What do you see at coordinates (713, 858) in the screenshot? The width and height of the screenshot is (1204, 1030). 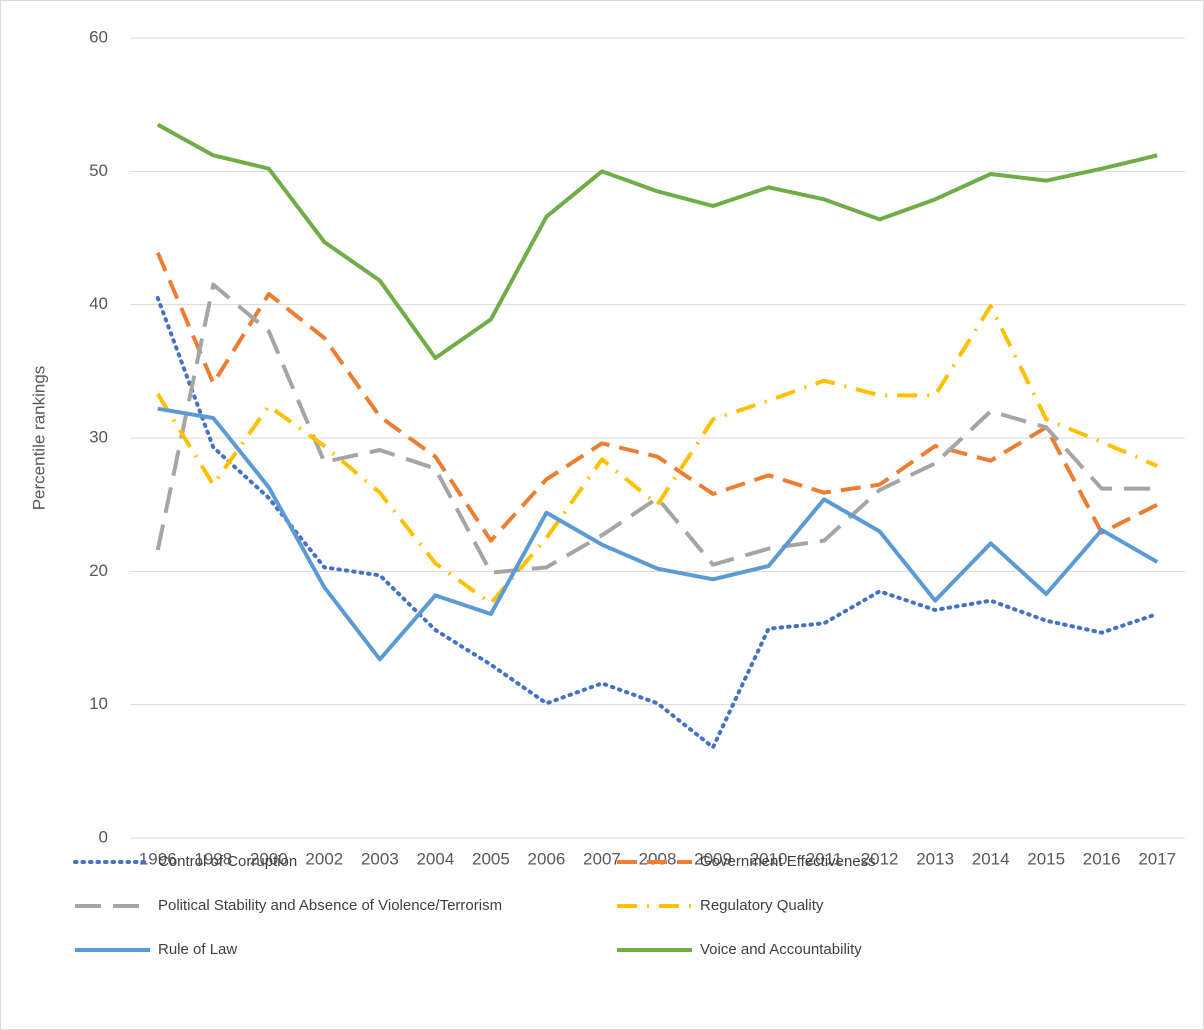 I see `x-tick-label: 2009` at bounding box center [713, 858].